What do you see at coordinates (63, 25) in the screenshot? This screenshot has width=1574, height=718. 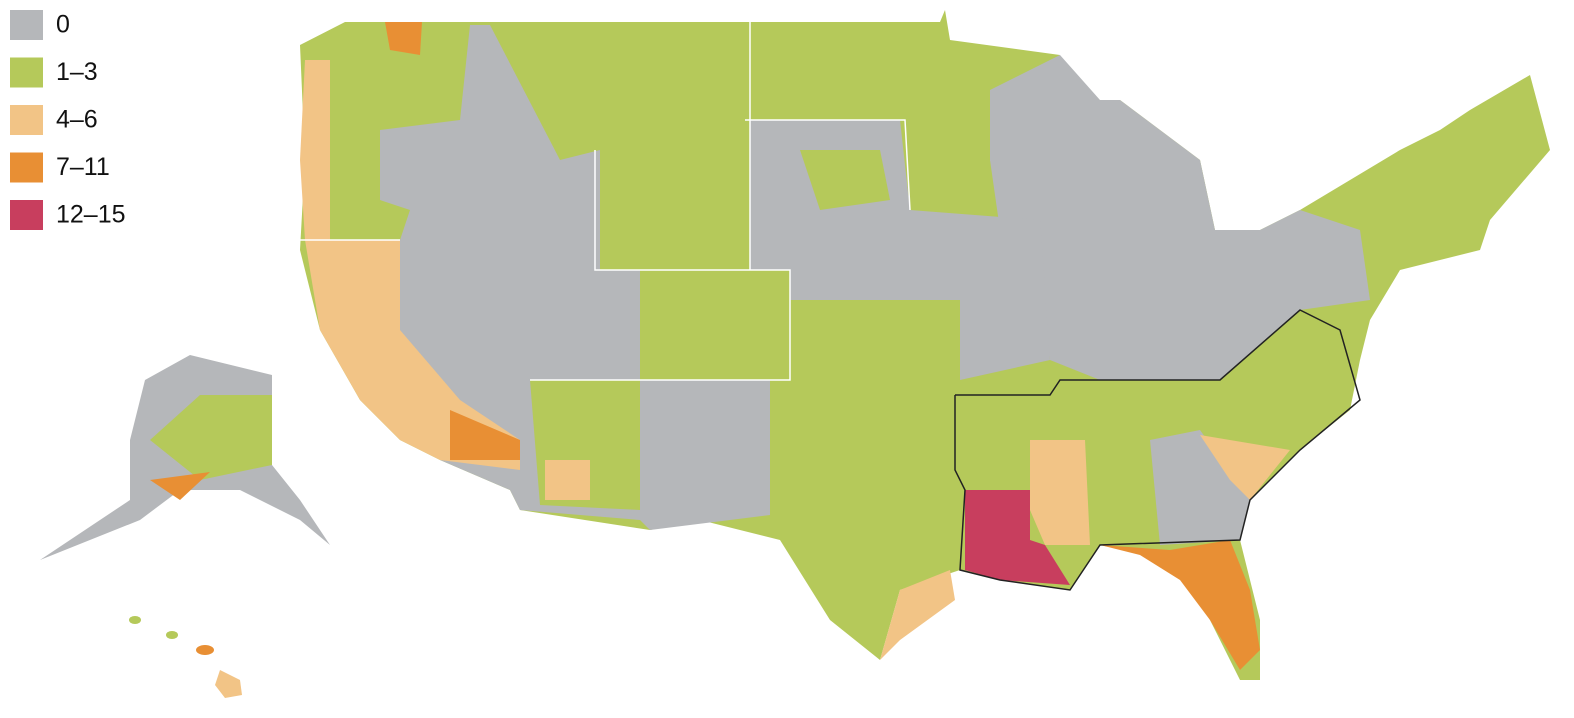 I see `legend-label: 0` at bounding box center [63, 25].